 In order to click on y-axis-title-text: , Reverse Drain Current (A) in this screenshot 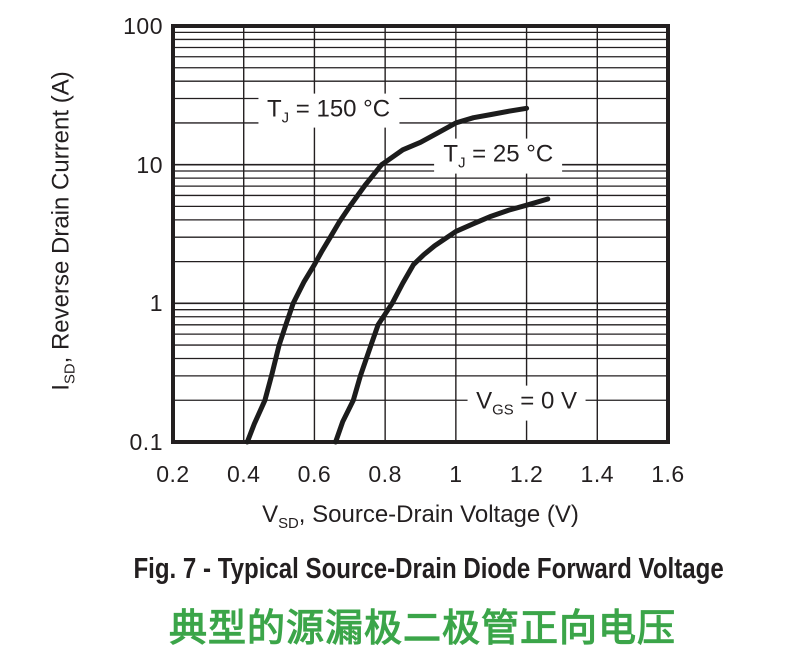, I will do `click(61, 217)`.